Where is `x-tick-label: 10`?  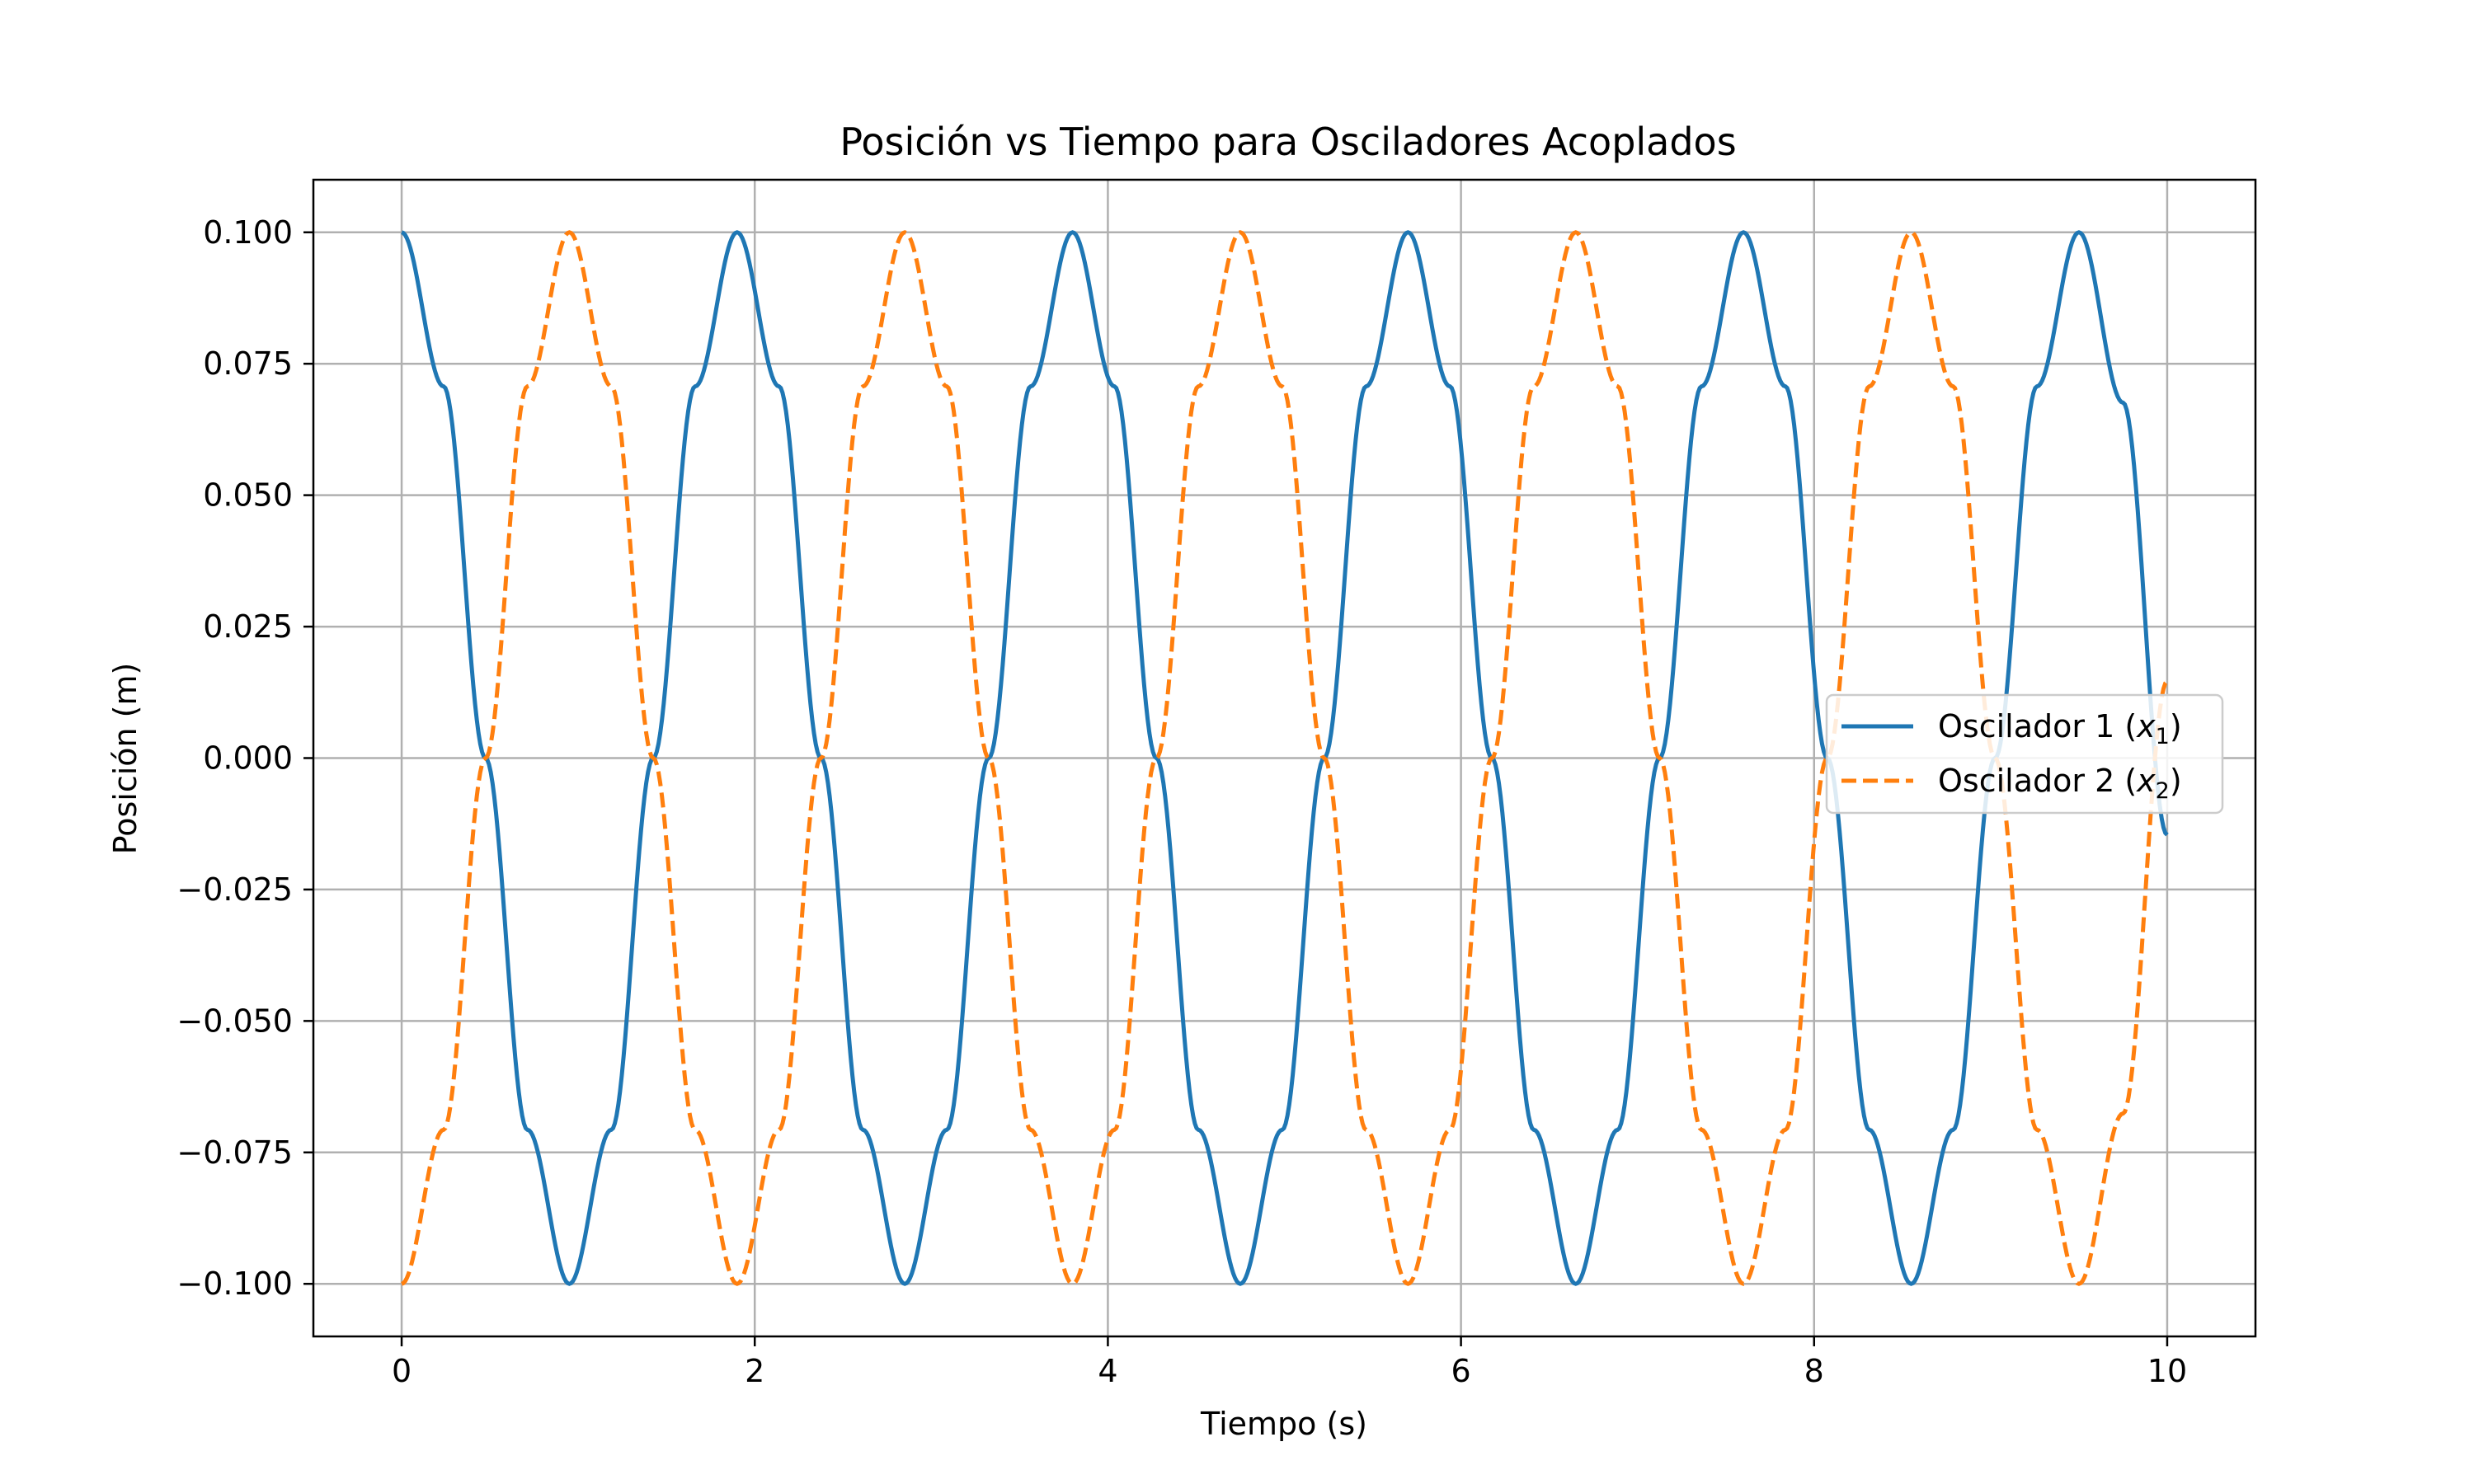 x-tick-label: 10 is located at coordinates (2167, 1371).